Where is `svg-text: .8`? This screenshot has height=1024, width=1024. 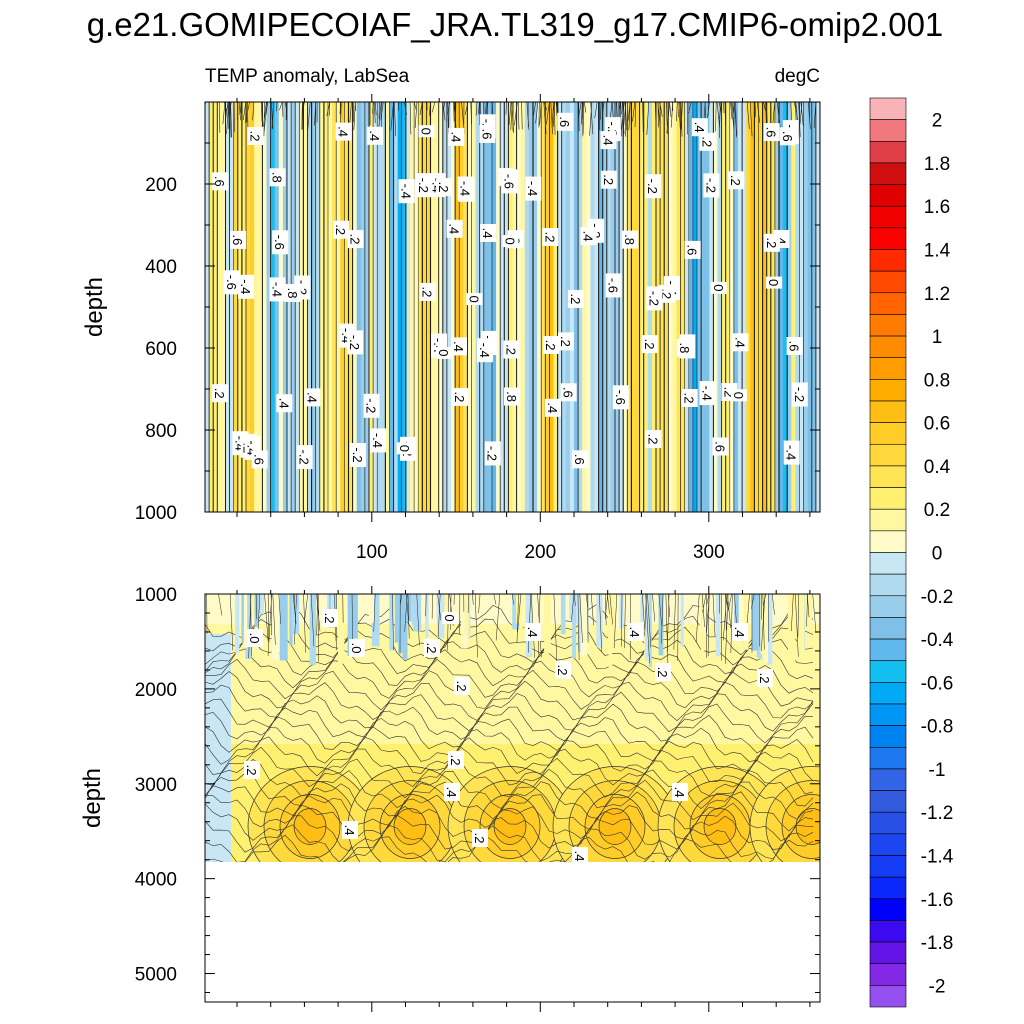
svg-text: .8 is located at coordinates (292, 293).